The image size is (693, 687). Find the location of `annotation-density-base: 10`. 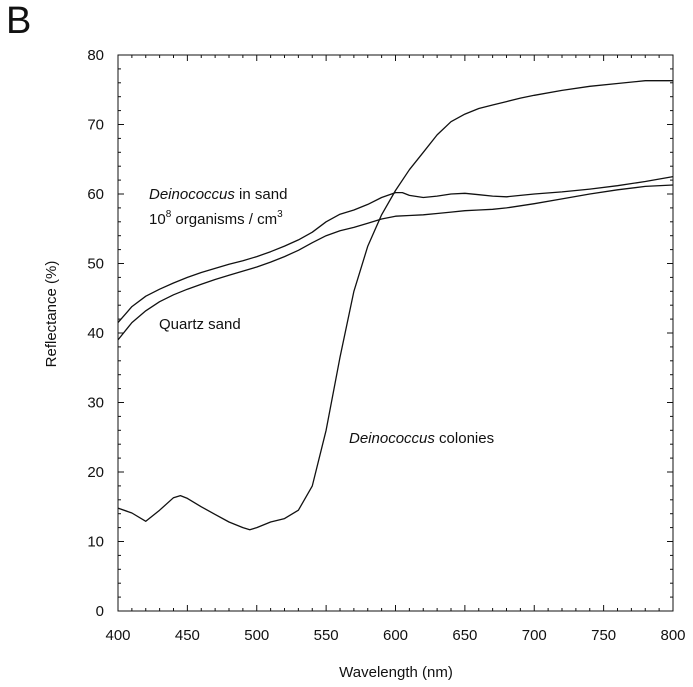

annotation-density-base: 10 is located at coordinates (157, 219).